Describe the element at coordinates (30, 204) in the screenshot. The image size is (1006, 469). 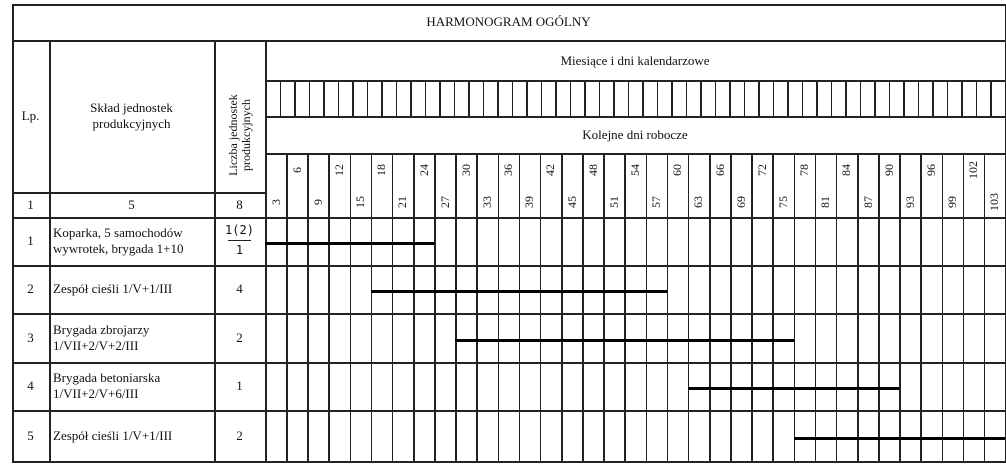
I see `column-number: 1` at that location.